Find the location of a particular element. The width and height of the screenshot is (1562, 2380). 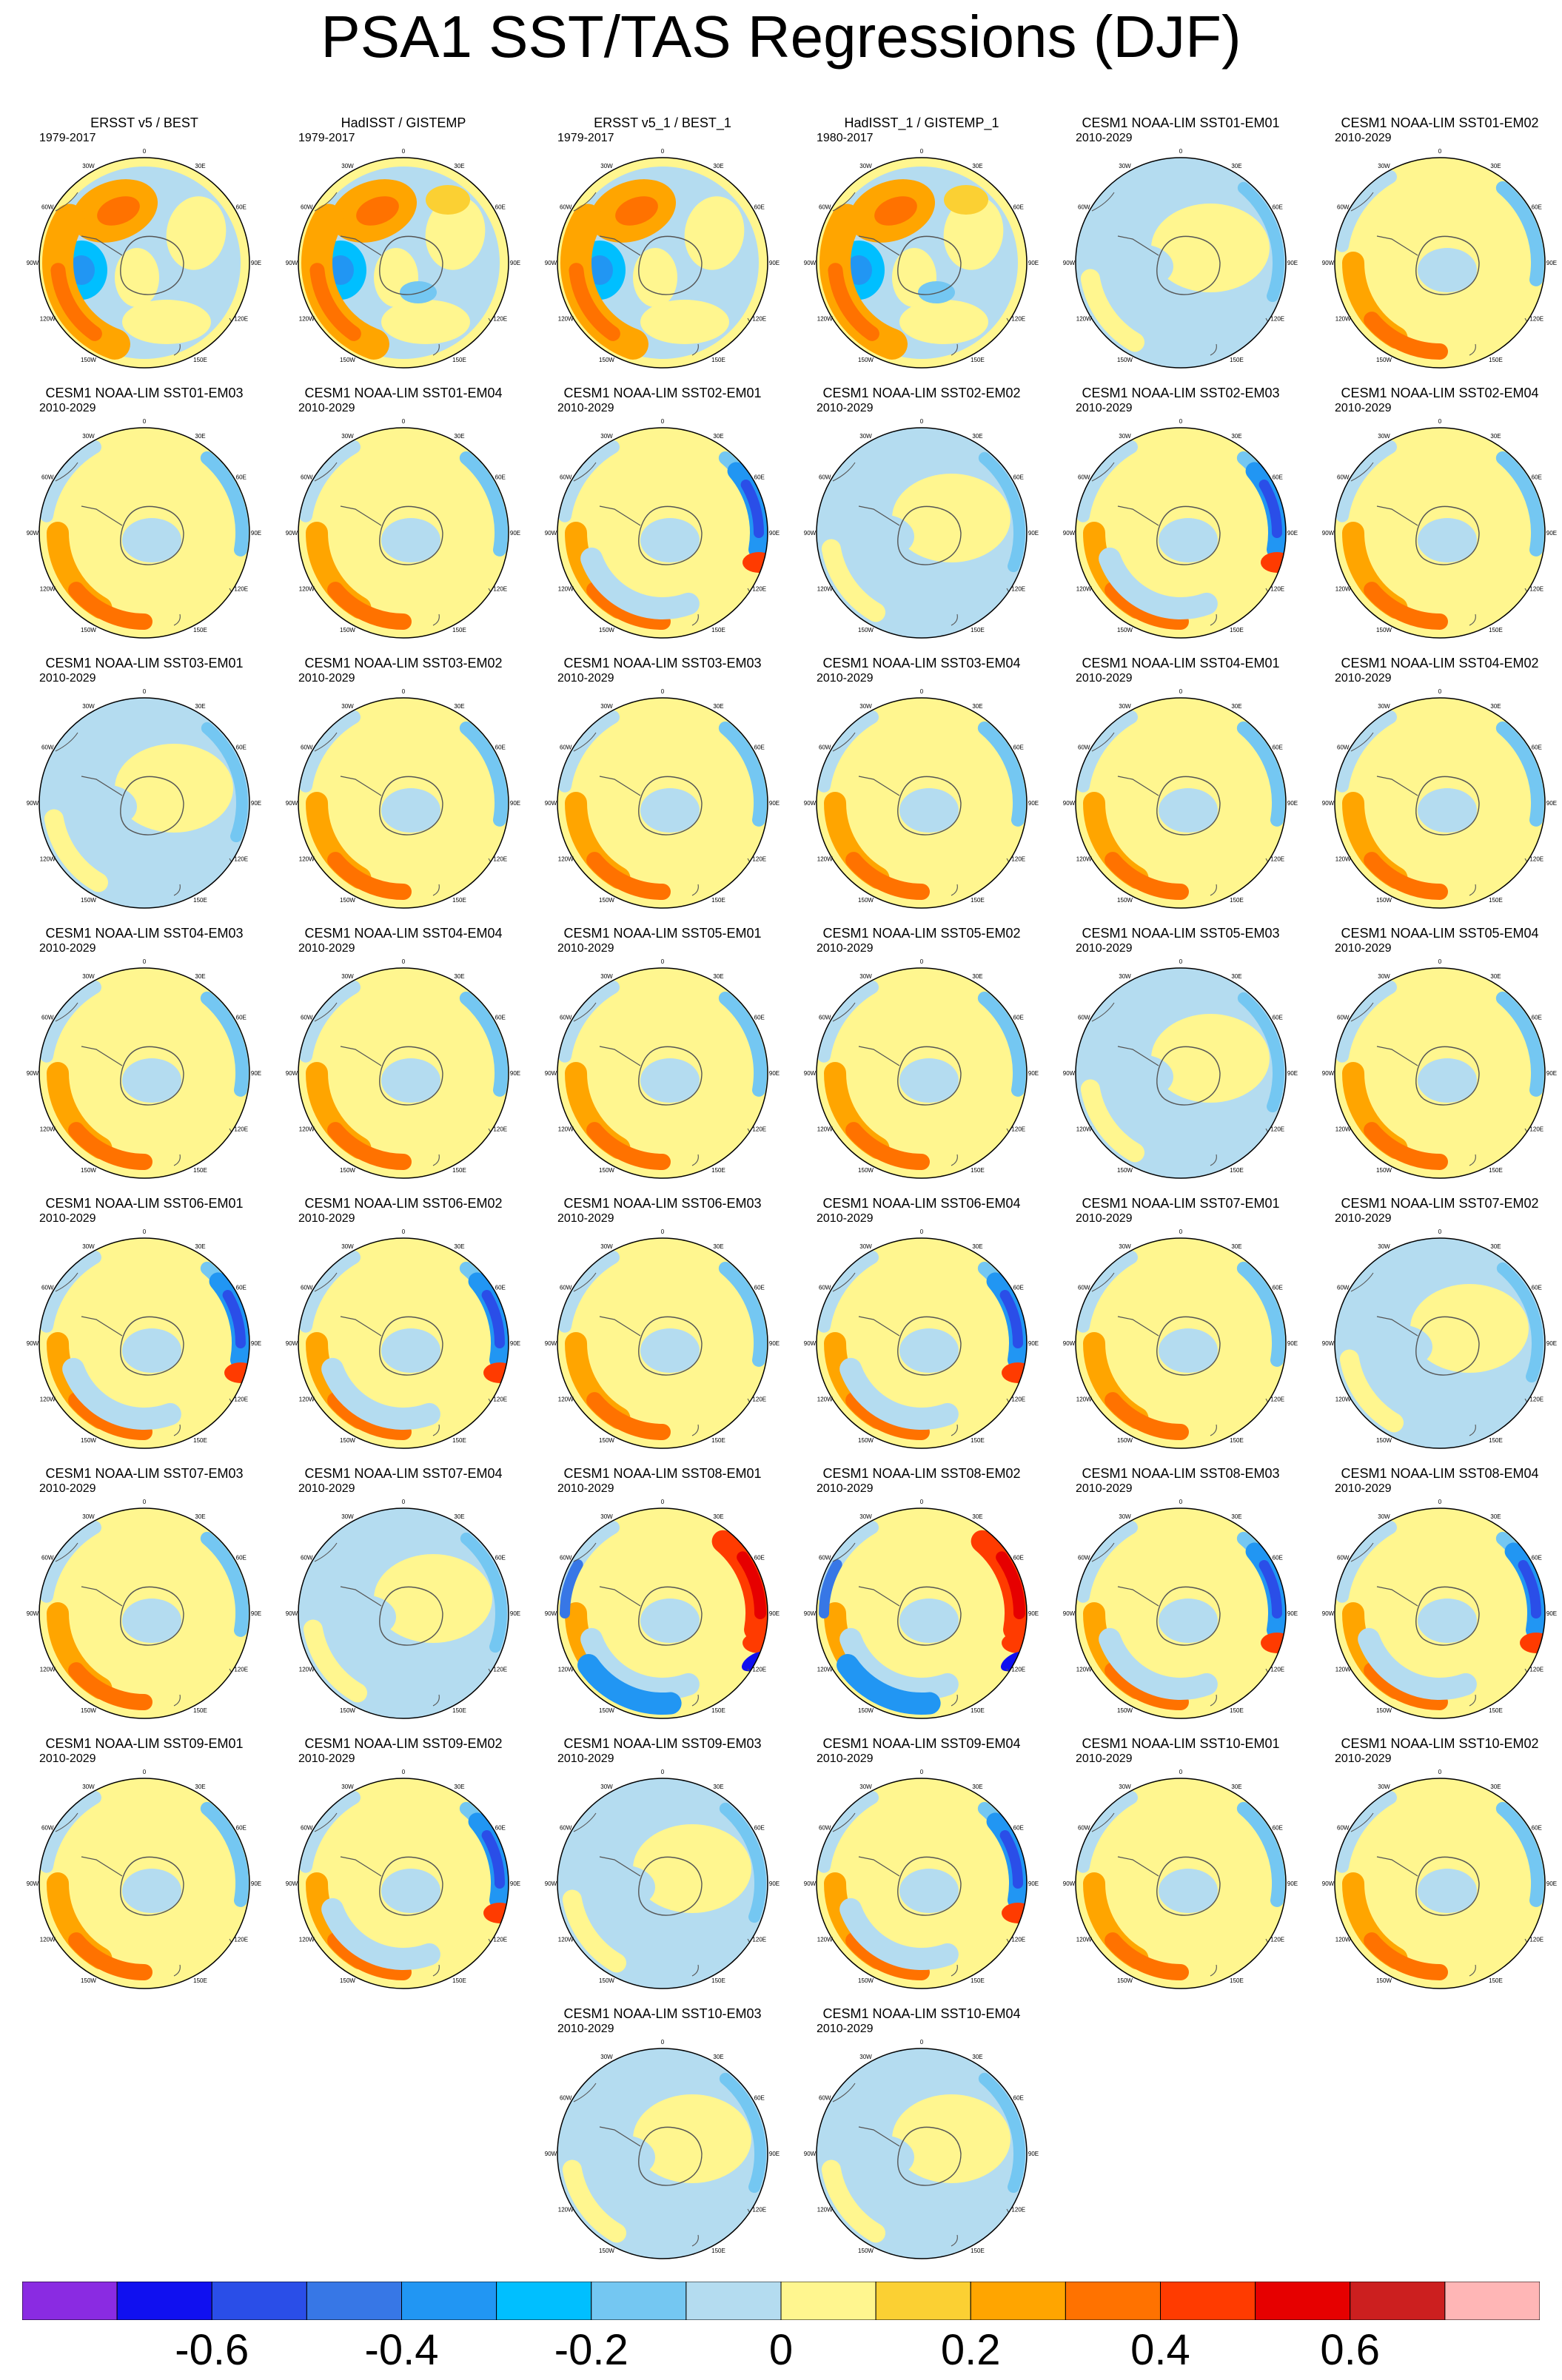

panel-title: HadISST / GISTEMP is located at coordinates (404, 123).